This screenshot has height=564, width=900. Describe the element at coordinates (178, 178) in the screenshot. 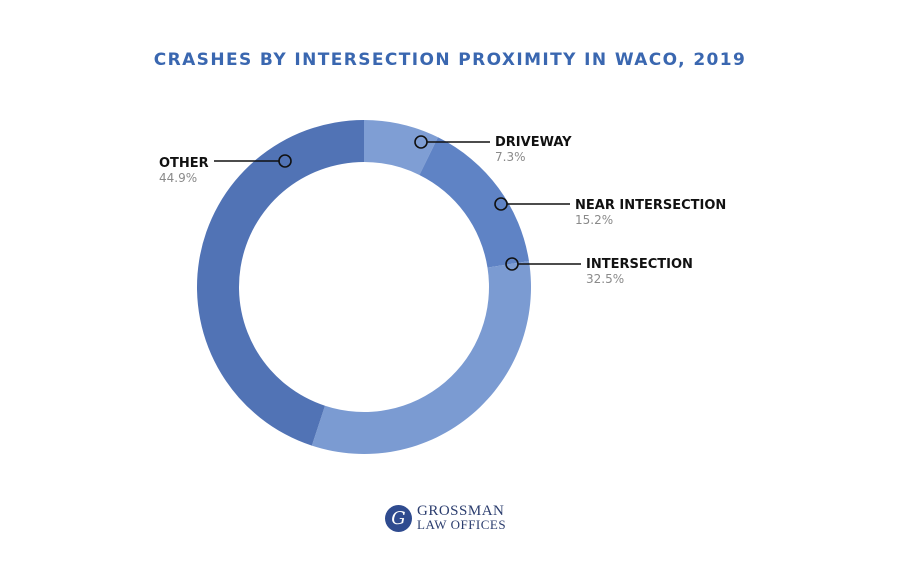

I see `slice-value-label: 44.9%` at that location.